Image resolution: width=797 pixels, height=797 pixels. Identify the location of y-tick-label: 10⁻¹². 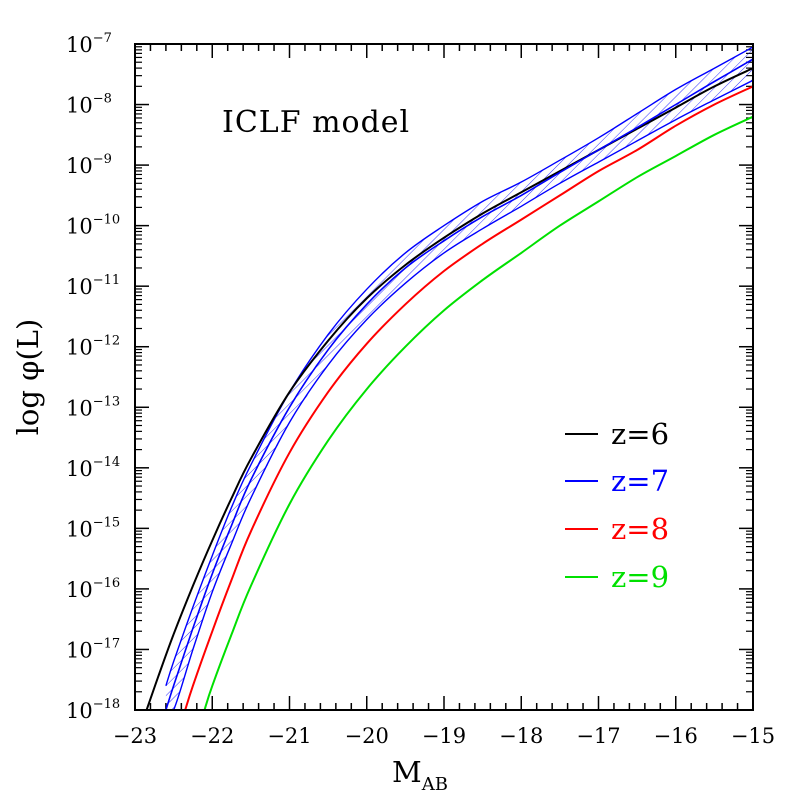
(93, 347).